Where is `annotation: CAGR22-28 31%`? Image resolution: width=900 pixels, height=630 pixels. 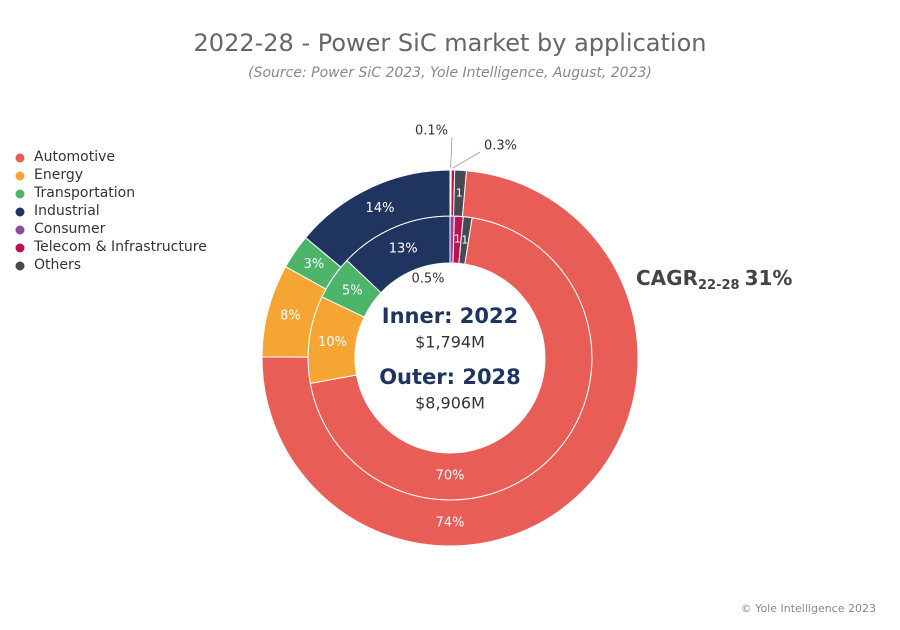
annotation: CAGR22-28 31% is located at coordinates (714, 279).